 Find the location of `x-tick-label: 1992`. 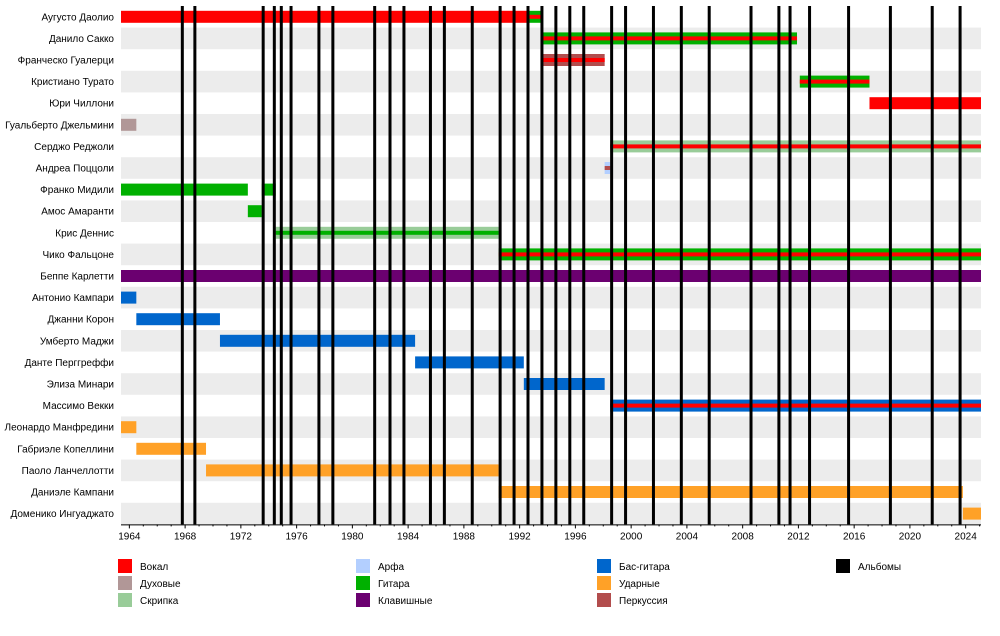

x-tick-label: 1992 is located at coordinates (520, 536).